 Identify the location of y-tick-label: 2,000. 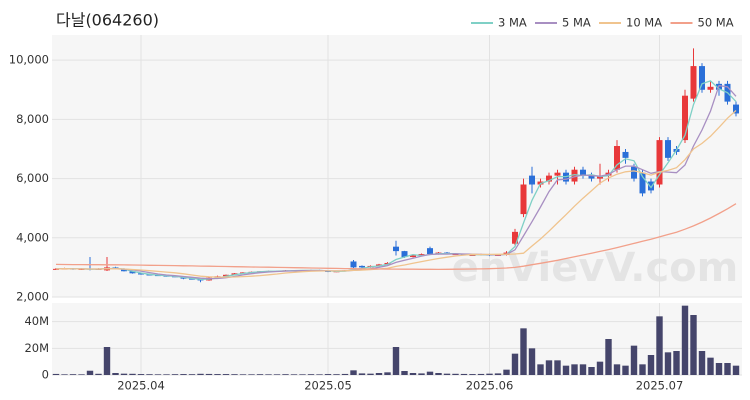
(32, 297).